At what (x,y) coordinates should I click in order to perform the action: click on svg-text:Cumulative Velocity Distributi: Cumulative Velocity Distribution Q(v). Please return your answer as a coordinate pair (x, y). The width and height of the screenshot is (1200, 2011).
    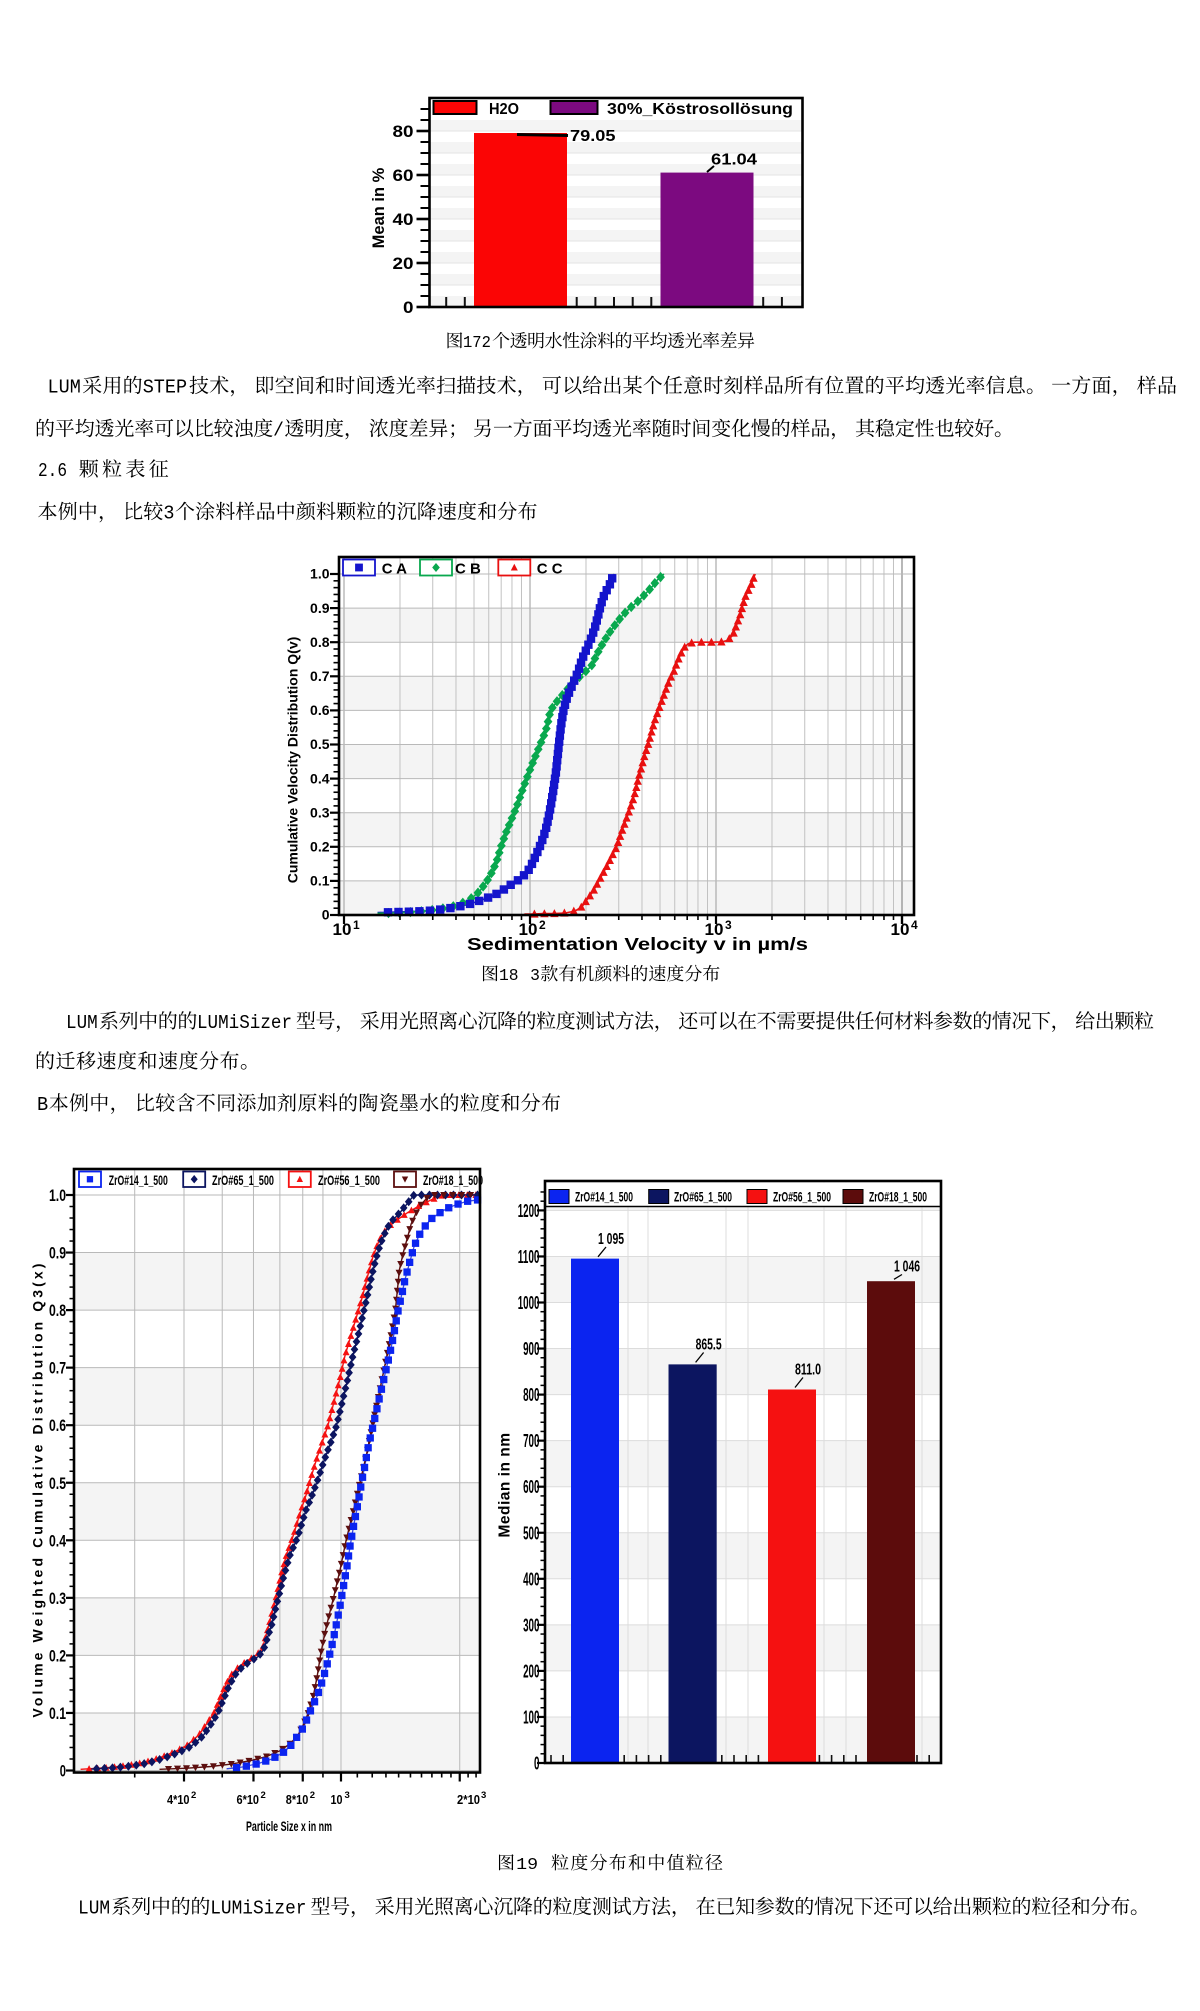
    Looking at the image, I should click on (293, 760).